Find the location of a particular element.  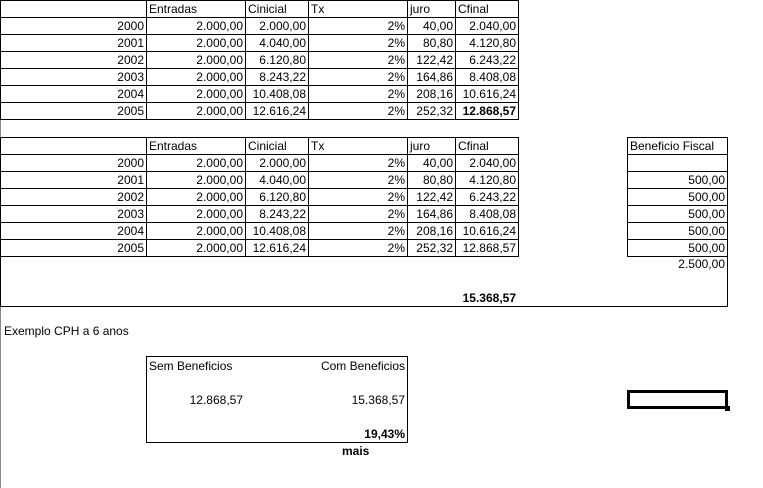

beneficio-total: 2.500,00 is located at coordinates (701, 264).